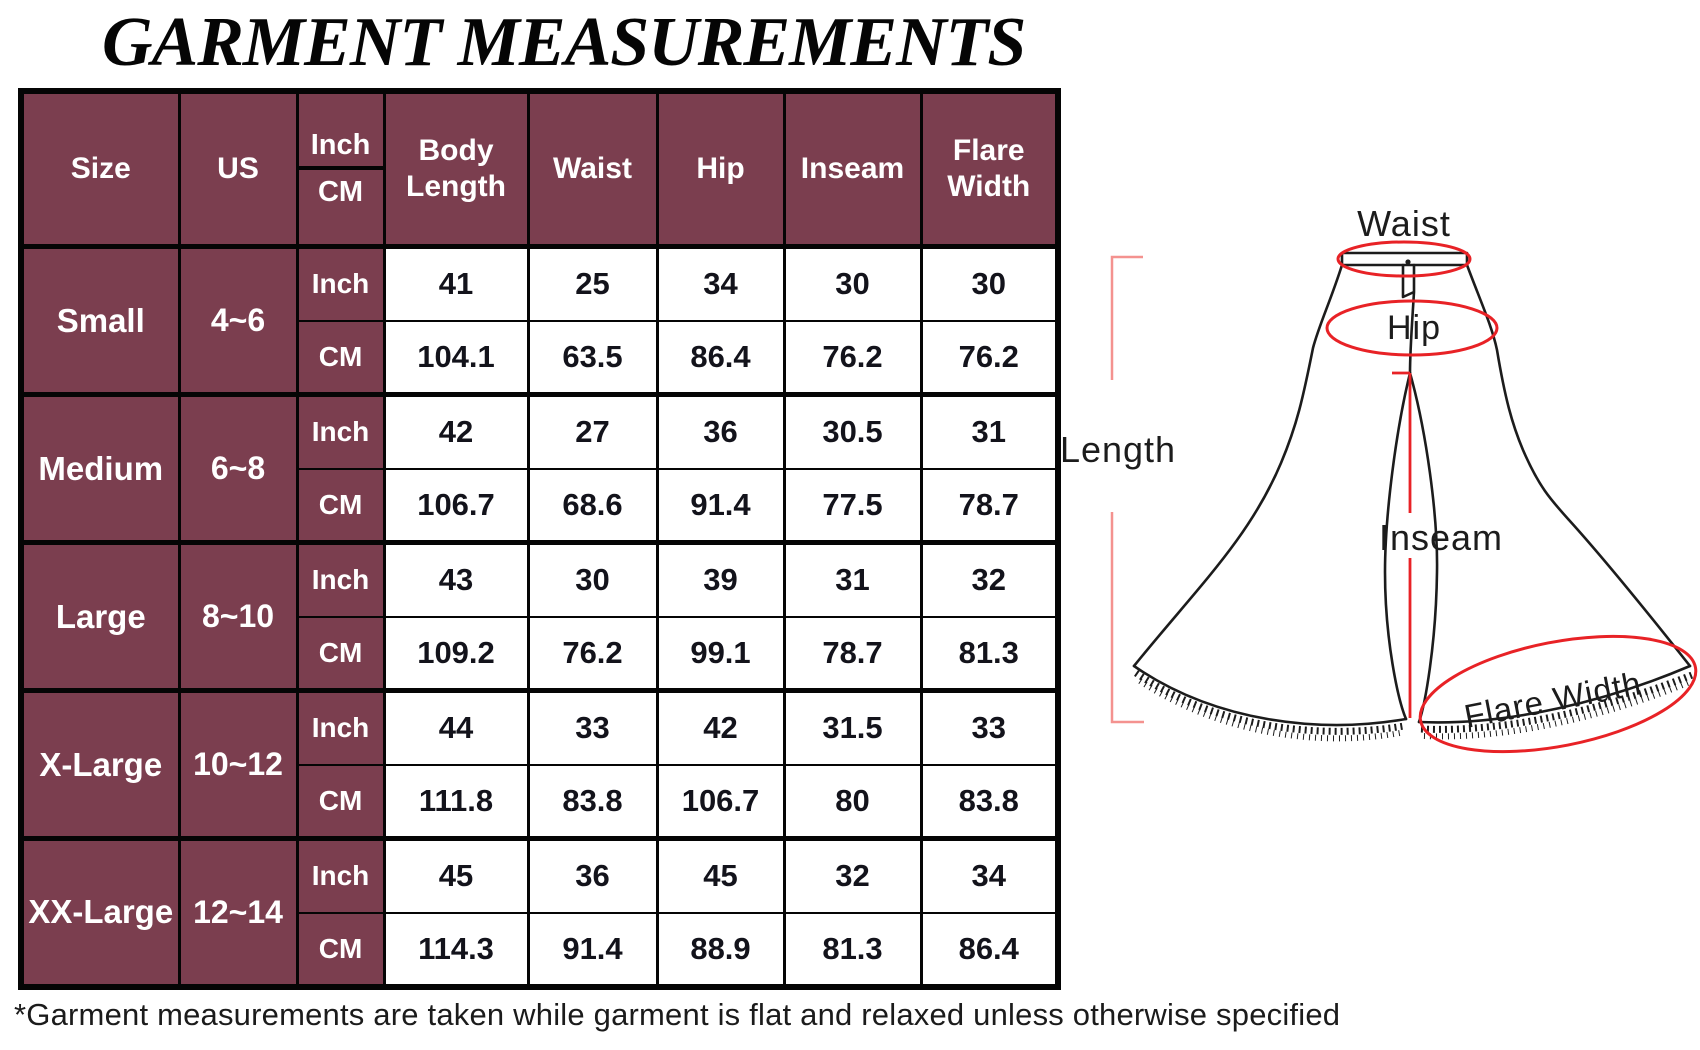 The width and height of the screenshot is (1700, 1050). Describe the element at coordinates (1404, 223) in the screenshot. I see `waist-label: Waist` at that location.